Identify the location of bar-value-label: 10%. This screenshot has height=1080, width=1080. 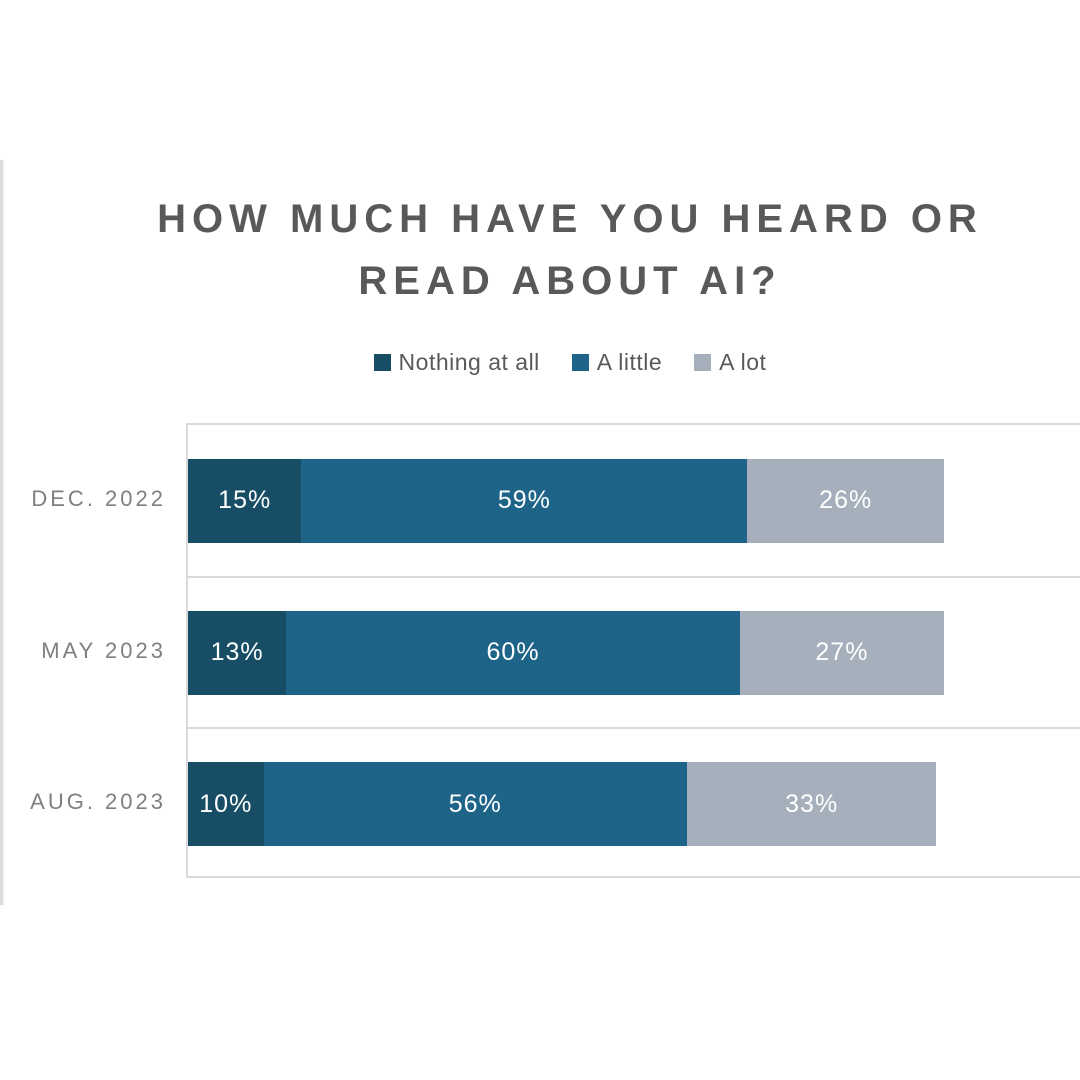
(226, 803).